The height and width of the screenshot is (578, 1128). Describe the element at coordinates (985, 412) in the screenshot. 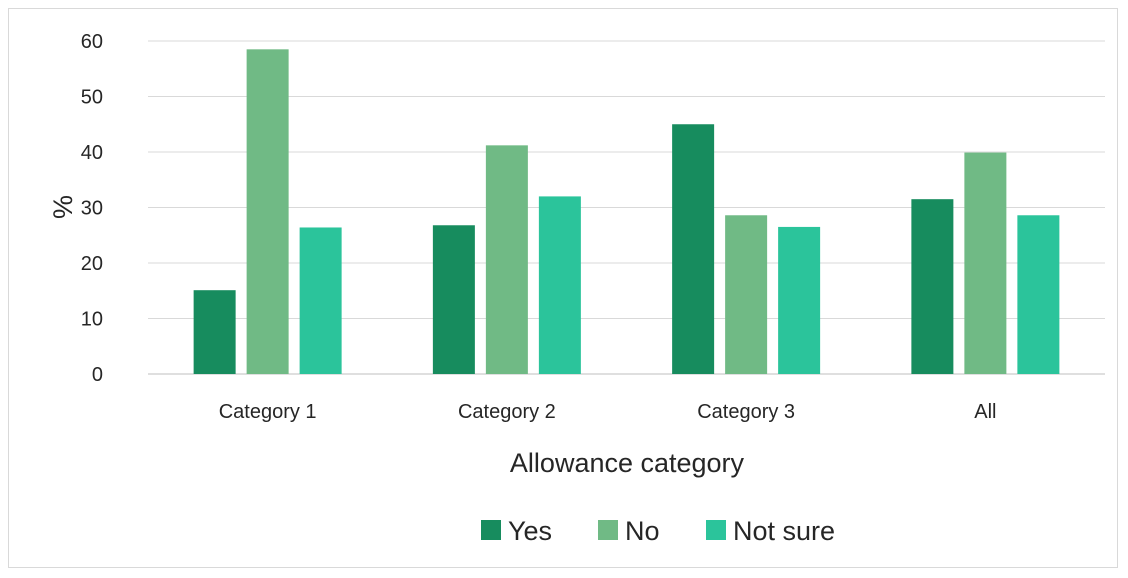

I see `x-tick-label: All` at that location.